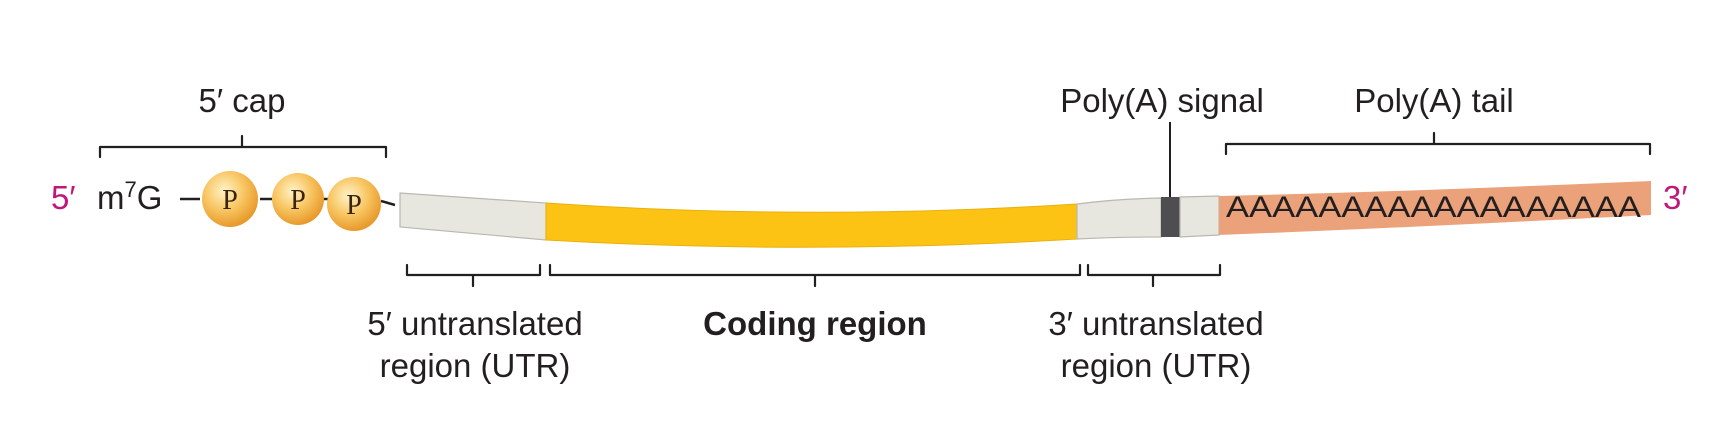 This screenshot has height=424, width=1716. I want to click on polyA-signal-band, so click(1170, 217).